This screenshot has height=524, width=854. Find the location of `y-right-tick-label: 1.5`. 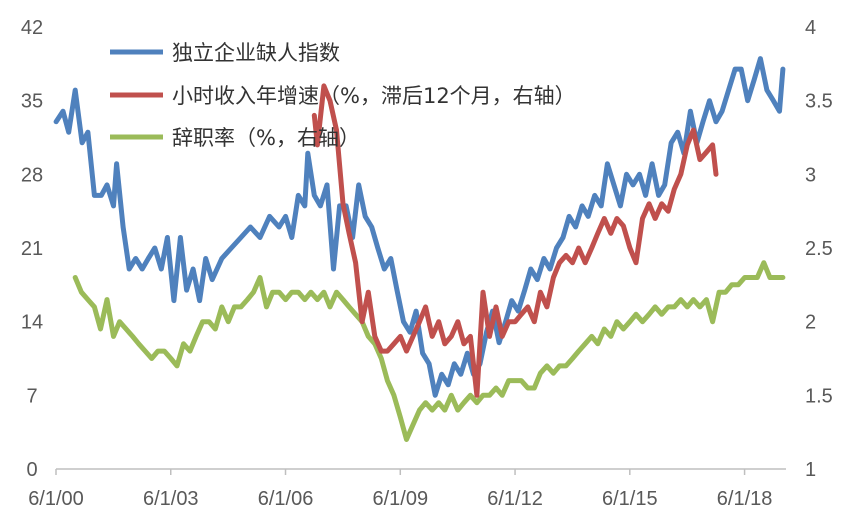

y-right-tick-label: 1.5 is located at coordinates (819, 396).